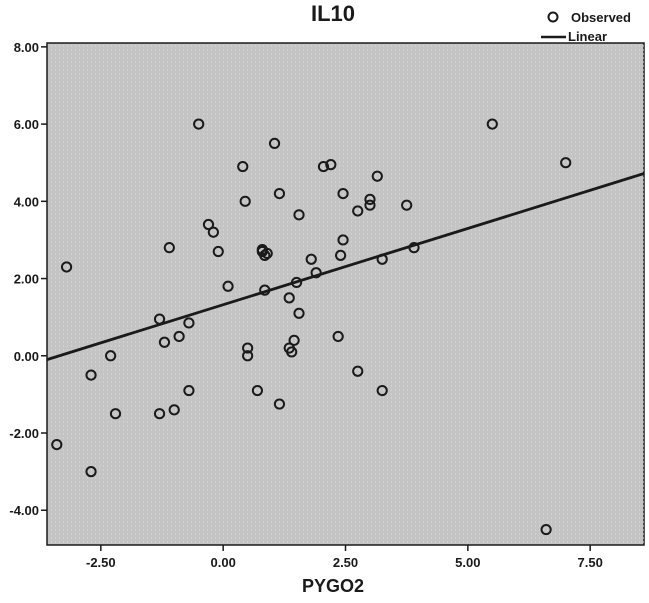 This screenshot has width=649, height=603. What do you see at coordinates (586, 27) in the screenshot?
I see `legend: Observed Linear` at bounding box center [586, 27].